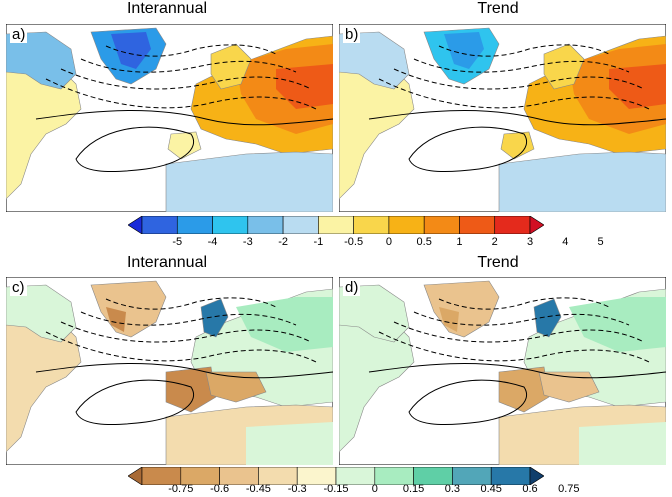  What do you see at coordinates (135, 225) in the screenshot?
I see `colorbar-top-cap-left` at bounding box center [135, 225].